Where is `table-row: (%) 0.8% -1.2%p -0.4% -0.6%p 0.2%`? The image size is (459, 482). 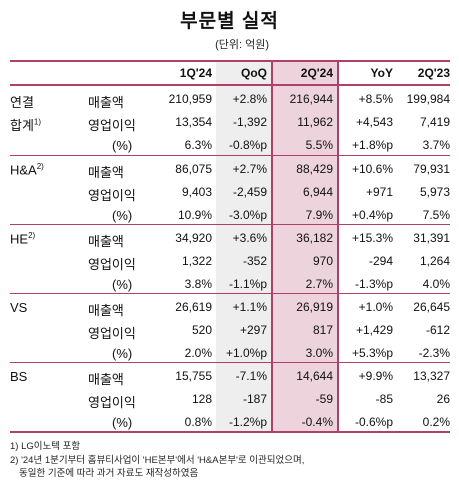 table-row: (%) 0.8% -1.2%p -0.4% -0.6%p 0.2% is located at coordinates (229, 425).